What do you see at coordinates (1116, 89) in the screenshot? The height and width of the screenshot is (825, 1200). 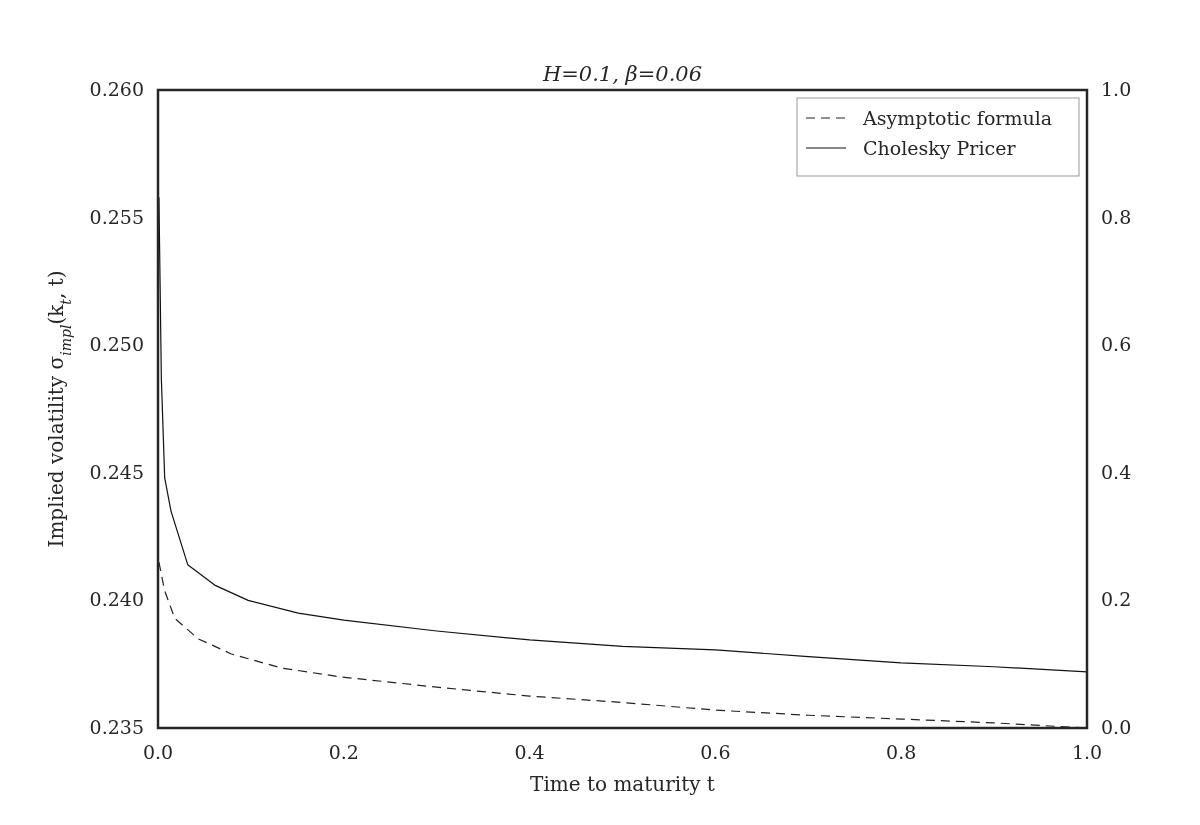 I see `y2-tick-label: 1.0` at bounding box center [1116, 89].